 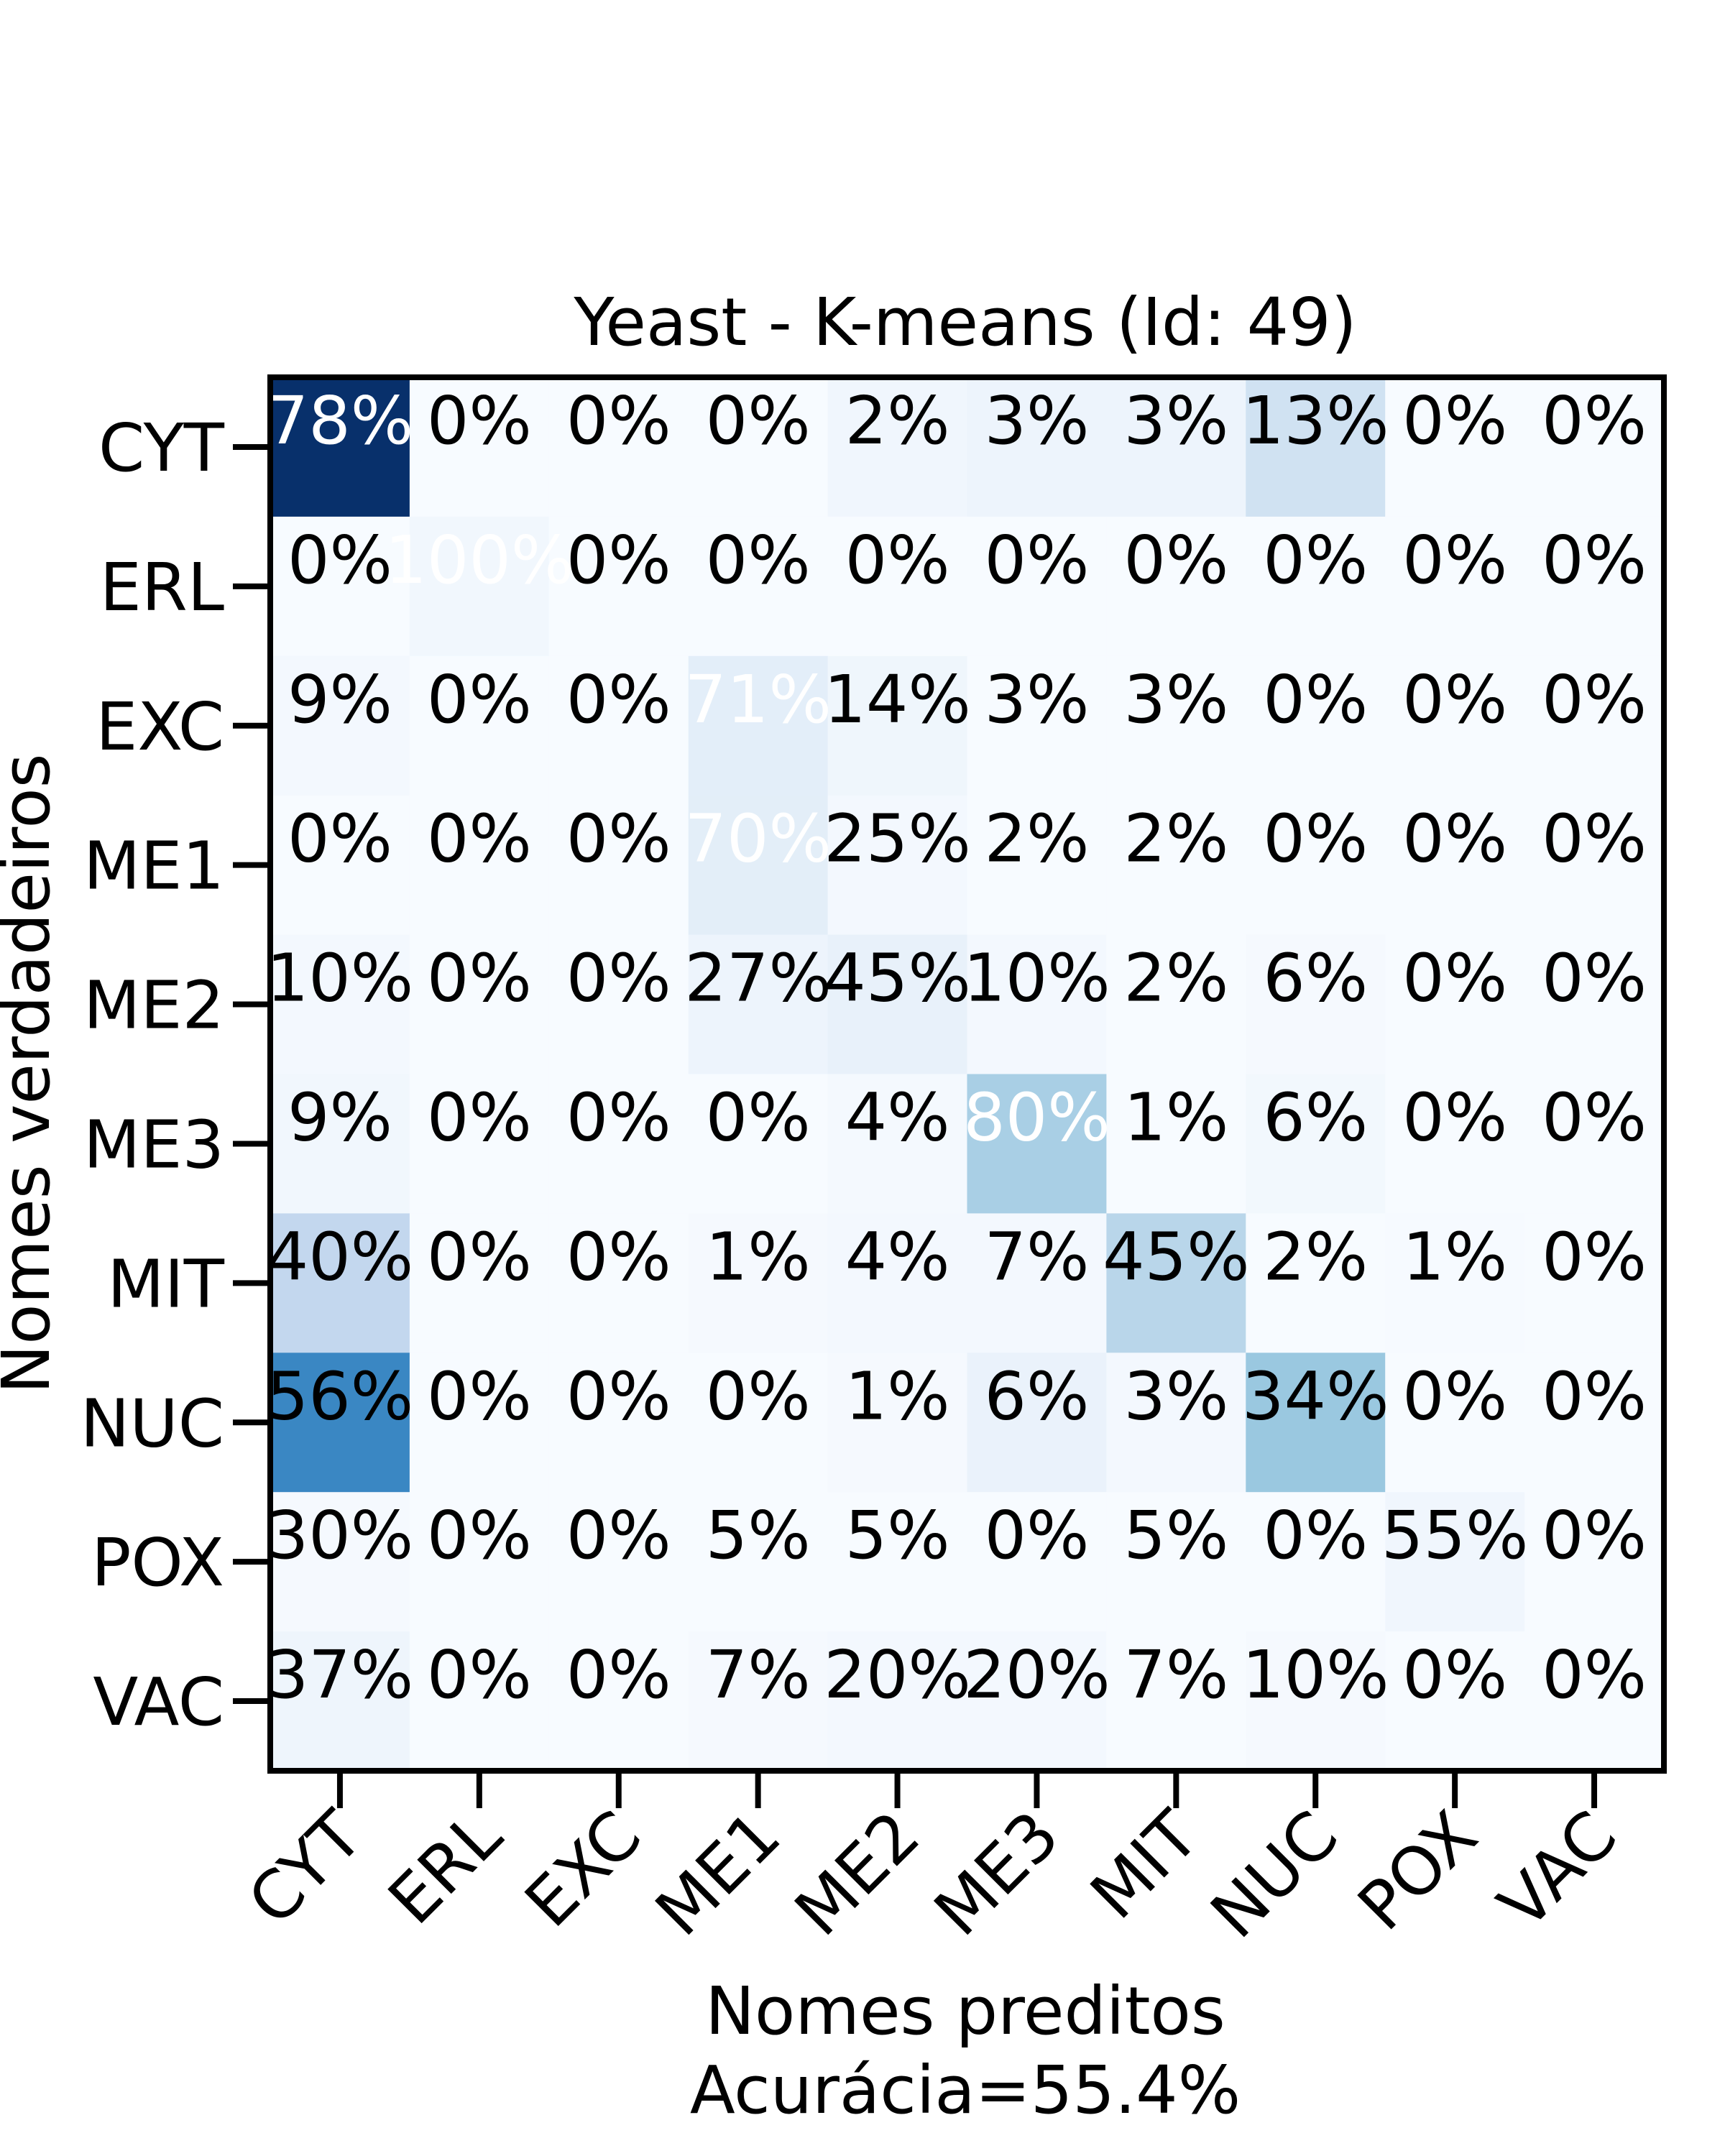 What do you see at coordinates (1144, 1865) in the screenshot?
I see `x-tick-label: MIT` at bounding box center [1144, 1865].